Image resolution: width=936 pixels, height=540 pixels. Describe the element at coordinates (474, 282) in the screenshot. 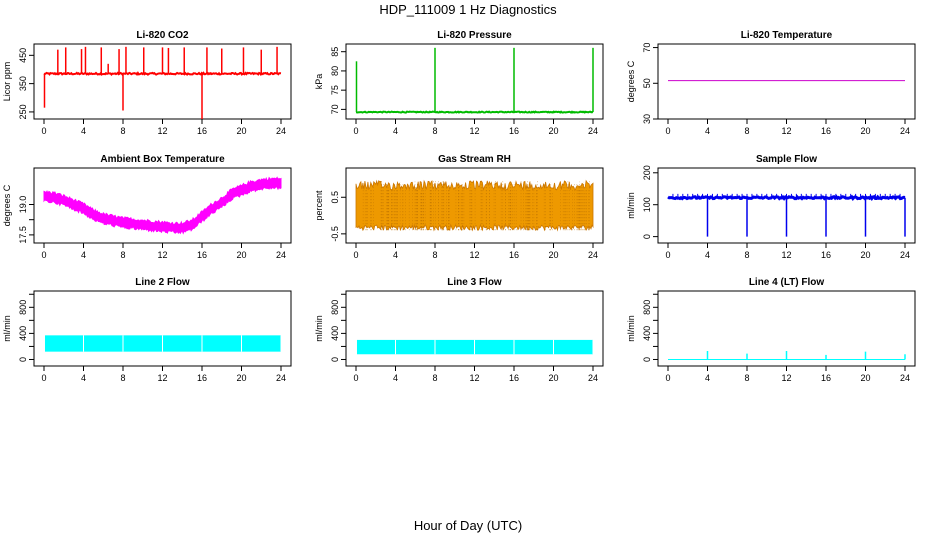

I see `chart-title: Line 3 Flow` at that location.